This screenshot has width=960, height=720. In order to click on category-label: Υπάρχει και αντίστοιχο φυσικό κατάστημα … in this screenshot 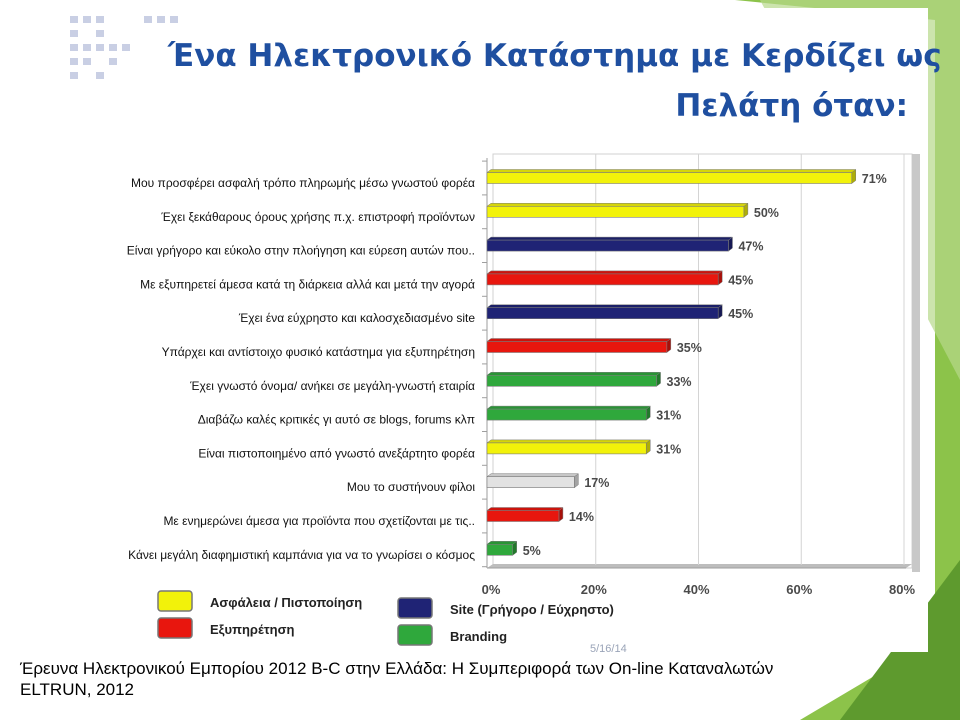, I will do `click(318, 352)`.